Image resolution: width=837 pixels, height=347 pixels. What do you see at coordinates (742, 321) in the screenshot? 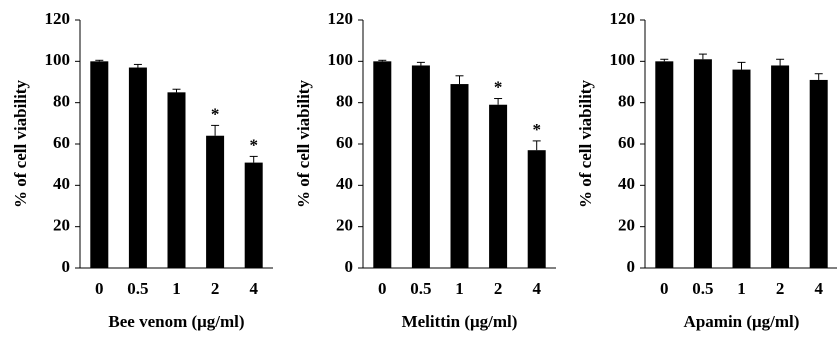
I see `x-axis-label: Apamin (μg/ml)` at bounding box center [742, 321].